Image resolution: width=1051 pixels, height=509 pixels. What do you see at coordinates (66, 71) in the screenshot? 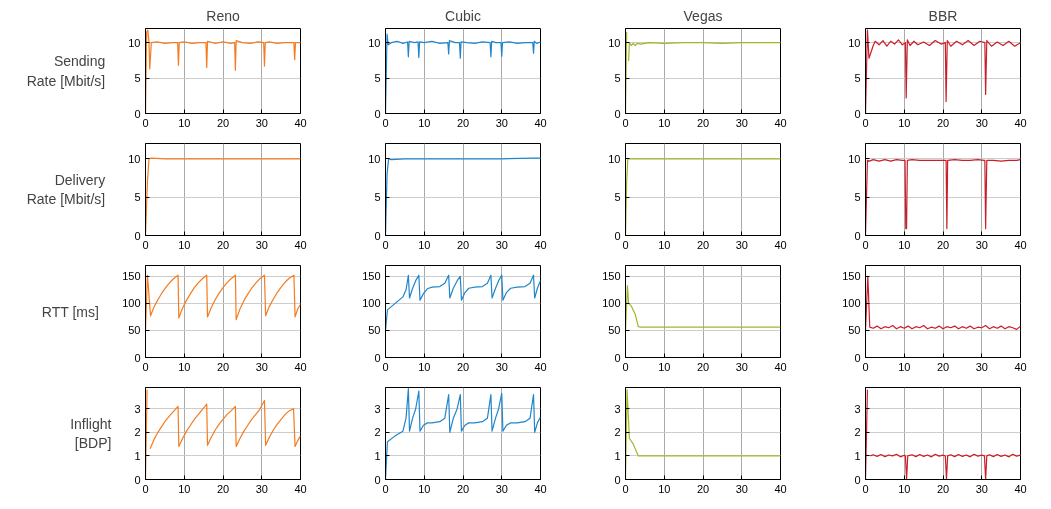
I see `y-axis-title: Sending Rate [Mbit/s]` at bounding box center [66, 71].